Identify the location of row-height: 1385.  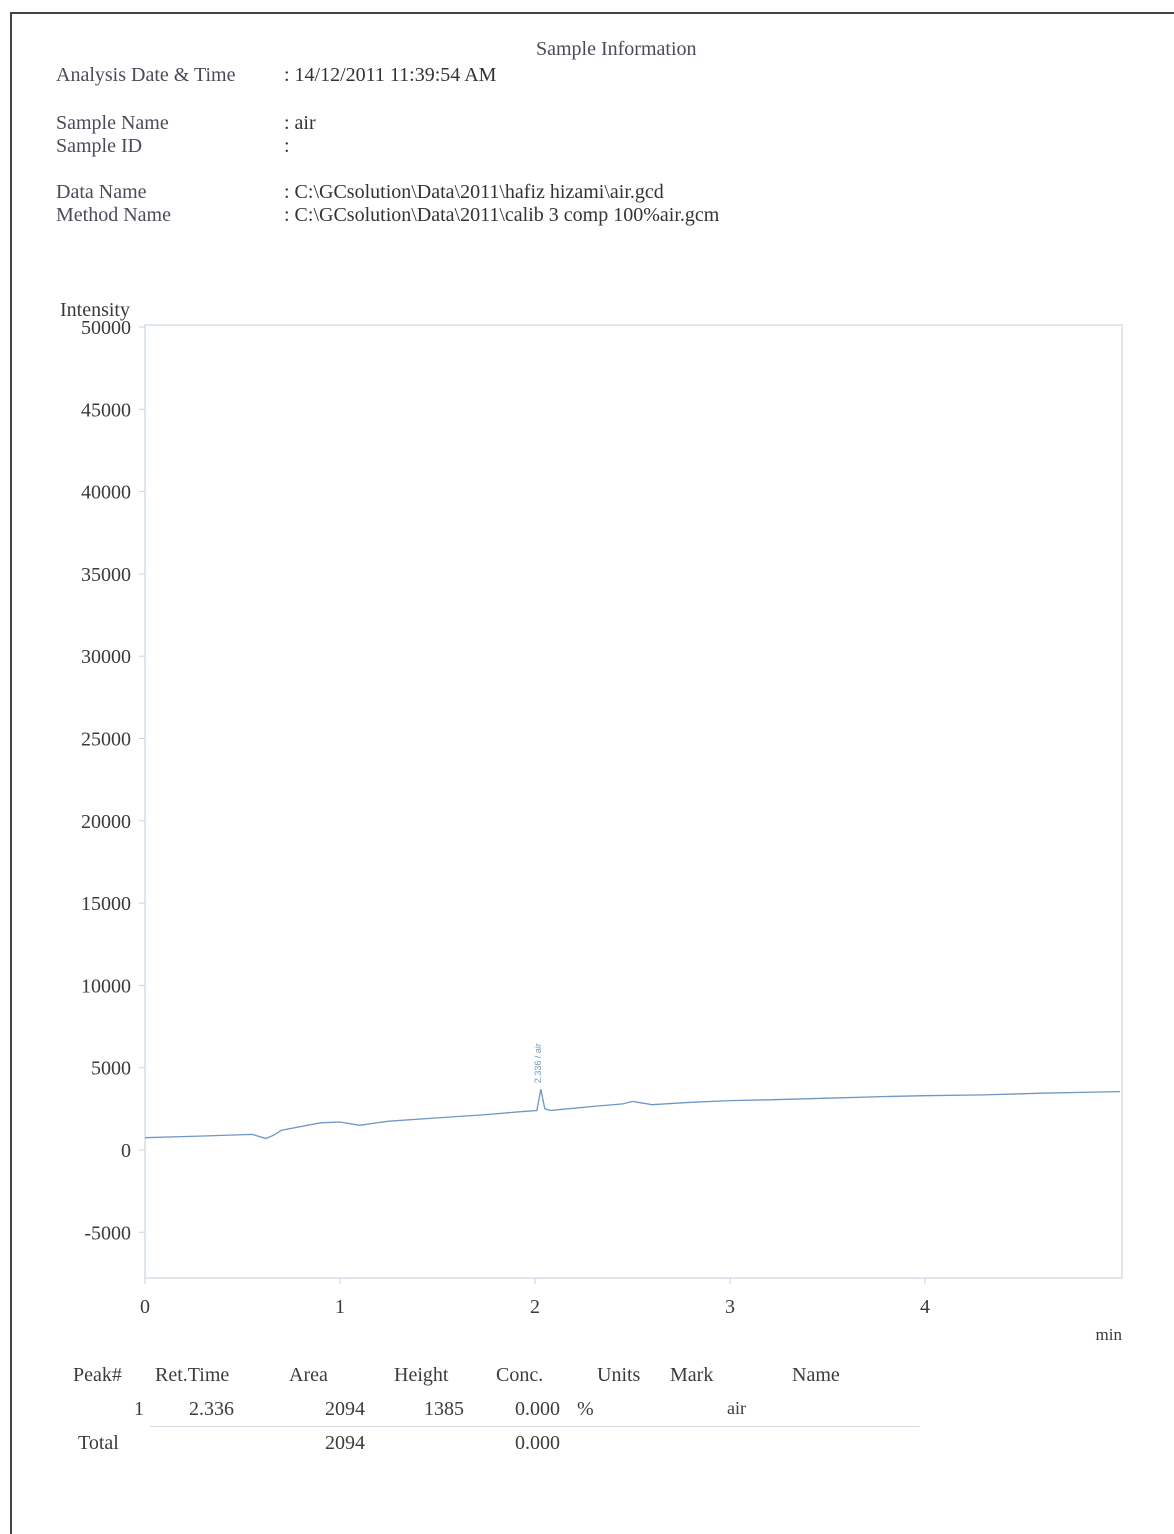
(444, 1409).